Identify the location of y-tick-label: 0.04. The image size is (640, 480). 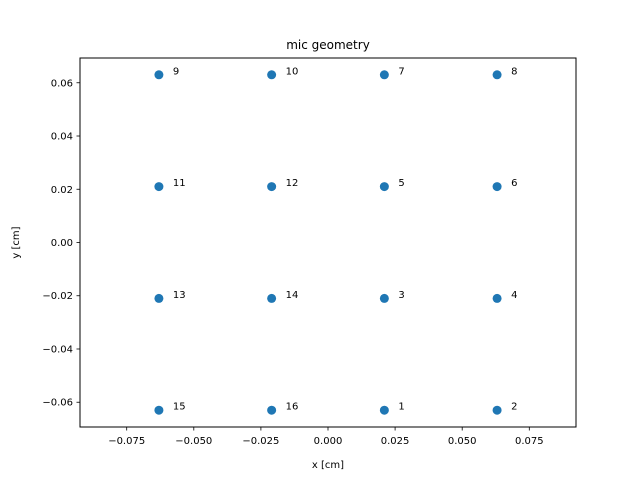
(62, 137).